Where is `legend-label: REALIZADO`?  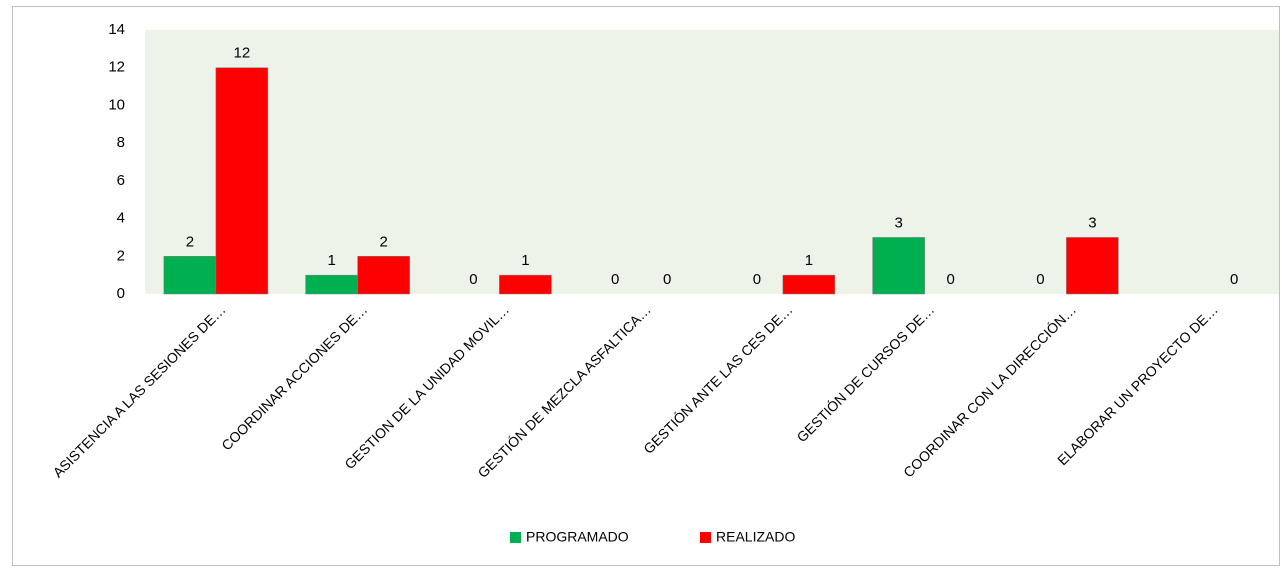 legend-label: REALIZADO is located at coordinates (755, 537).